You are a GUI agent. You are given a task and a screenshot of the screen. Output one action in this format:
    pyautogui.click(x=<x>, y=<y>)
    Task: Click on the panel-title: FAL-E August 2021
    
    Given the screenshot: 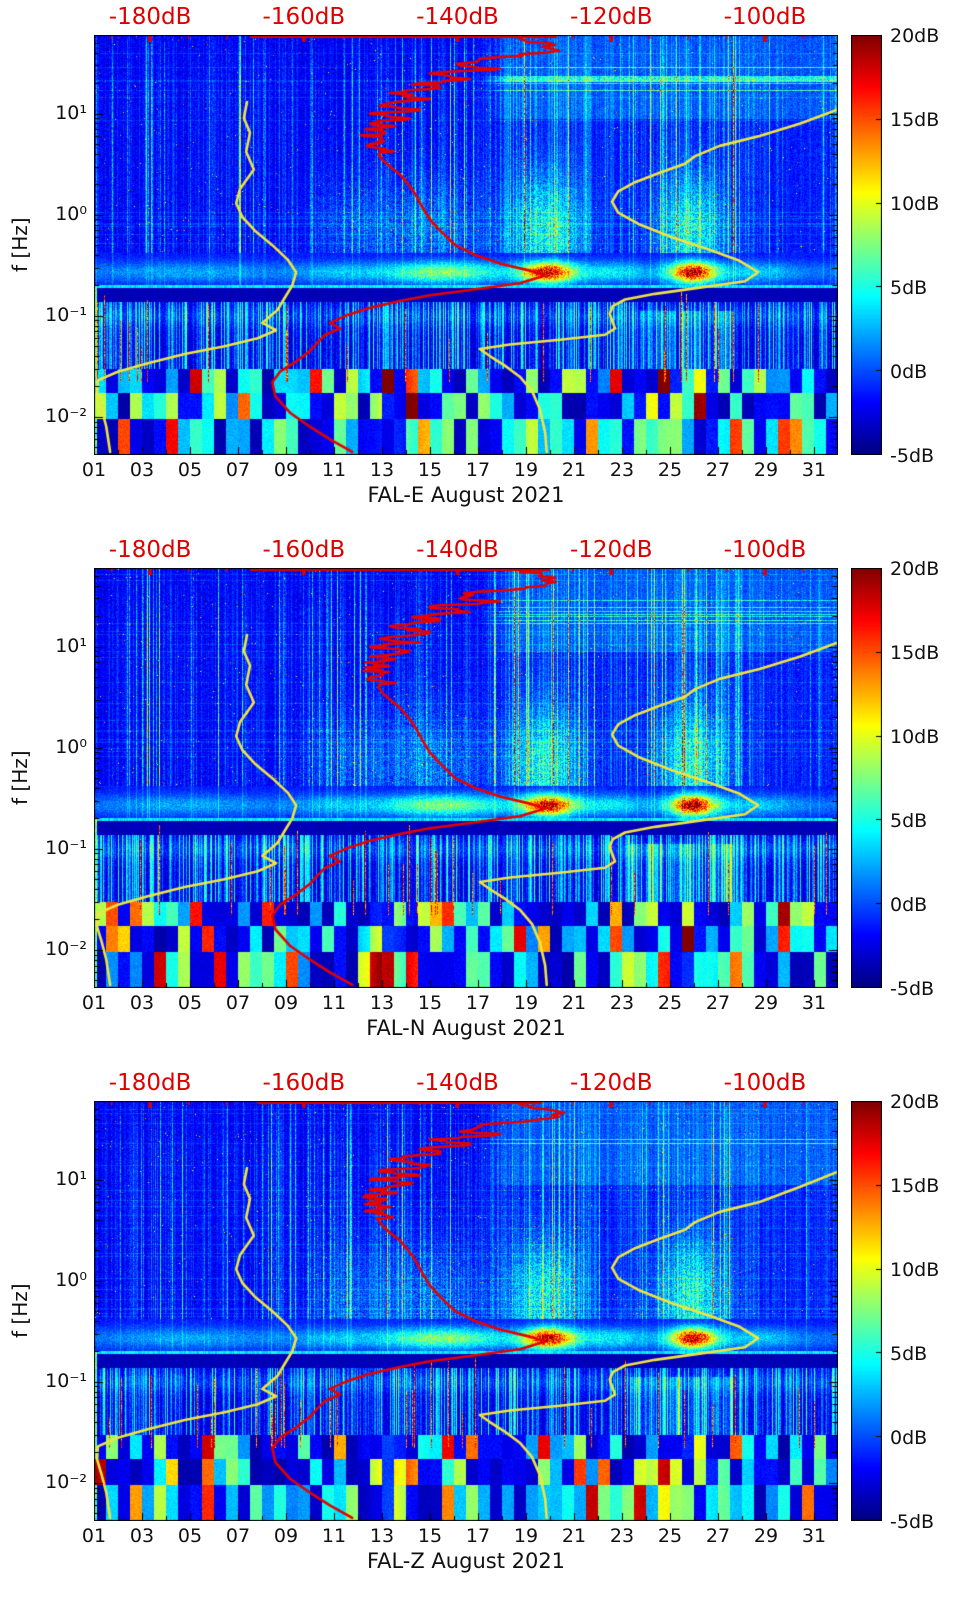 What is the action you would take?
    pyautogui.click(x=466, y=495)
    